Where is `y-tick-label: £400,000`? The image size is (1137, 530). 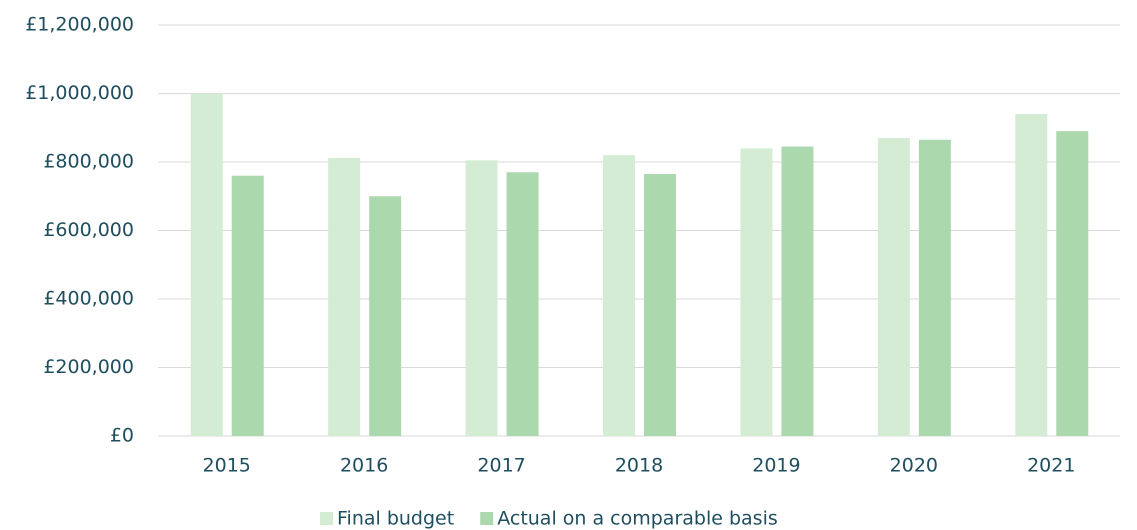
y-tick-label: £400,000 is located at coordinates (88, 299).